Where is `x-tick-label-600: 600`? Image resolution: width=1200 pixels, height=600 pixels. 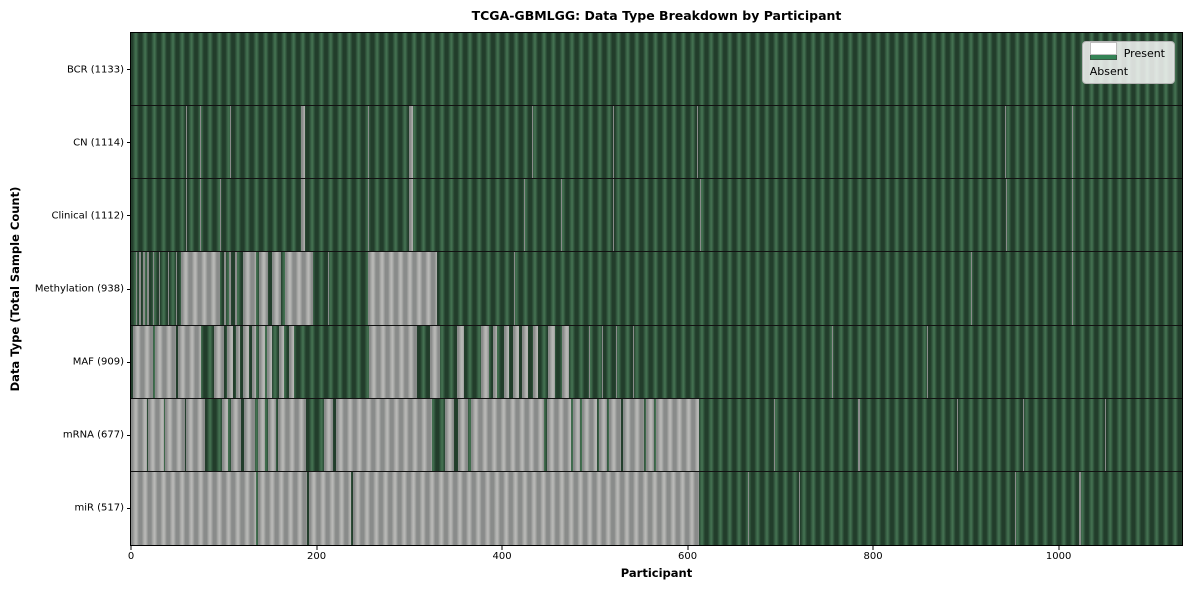 x-tick-label-600: 600 is located at coordinates (688, 556).